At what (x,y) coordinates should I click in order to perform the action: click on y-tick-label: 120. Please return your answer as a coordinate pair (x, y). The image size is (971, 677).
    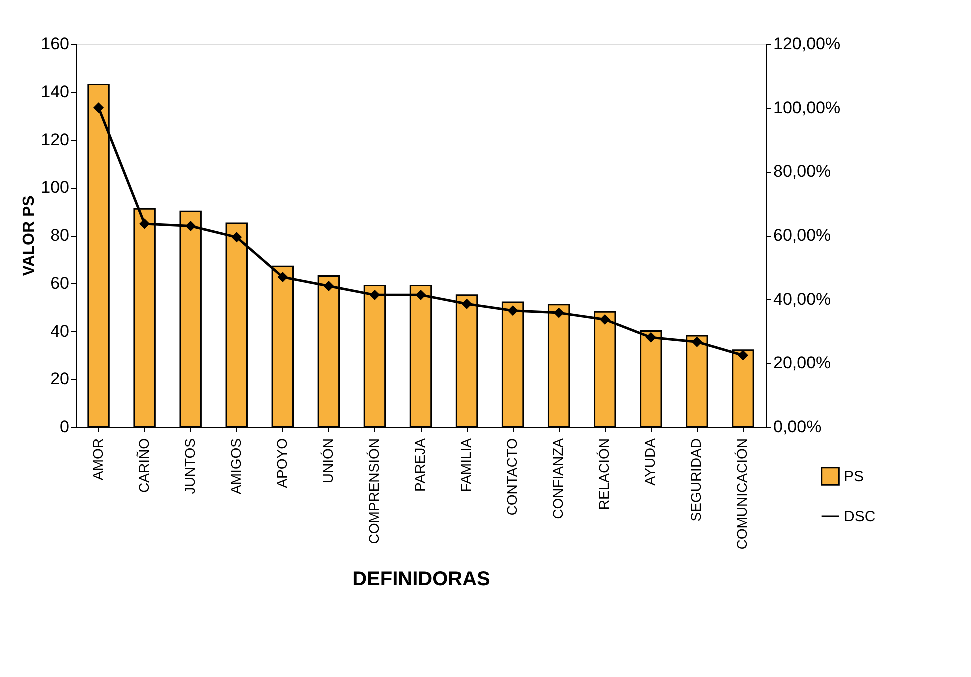
    Looking at the image, I should click on (55, 140).